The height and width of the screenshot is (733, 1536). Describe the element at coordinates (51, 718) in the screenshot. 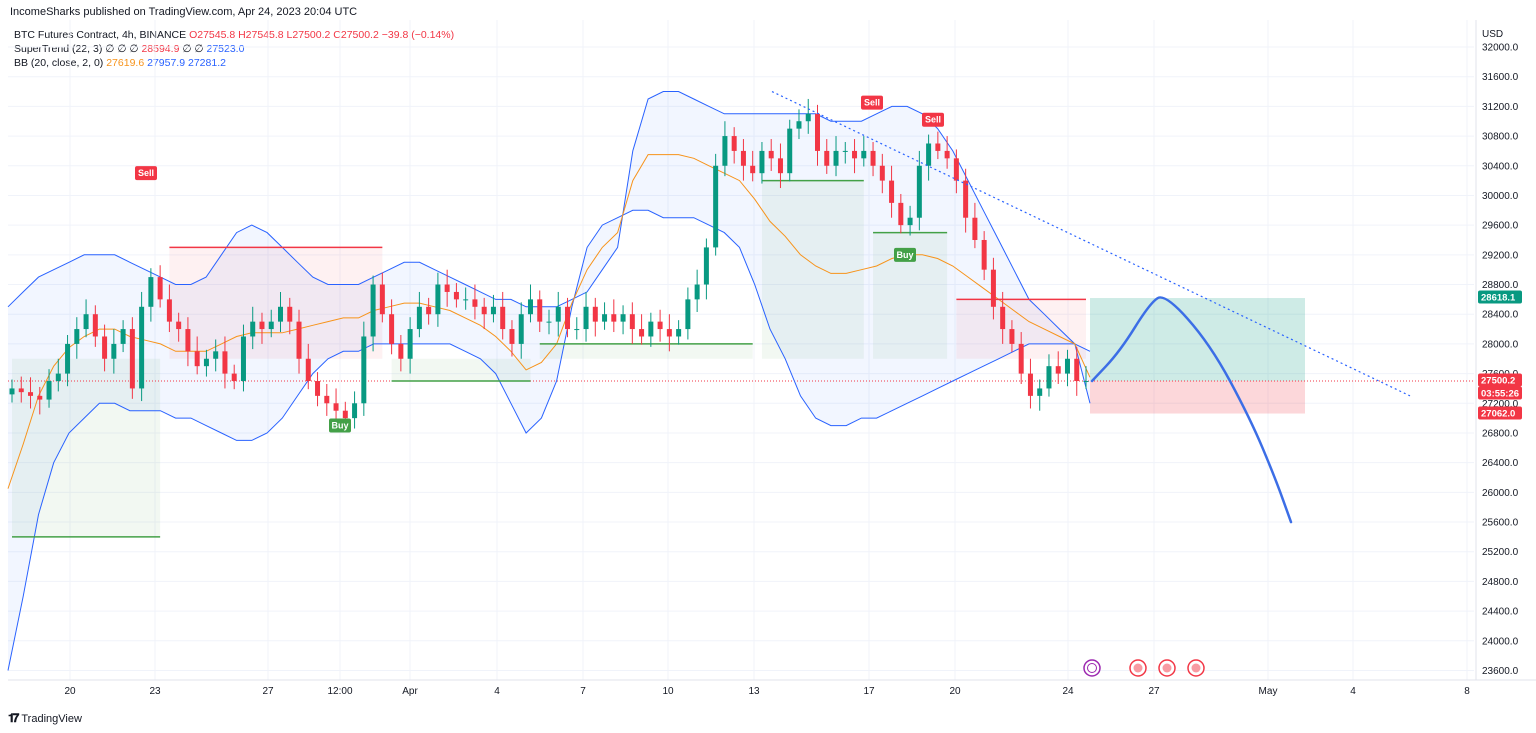

I see `brand-name: TradingView` at that location.